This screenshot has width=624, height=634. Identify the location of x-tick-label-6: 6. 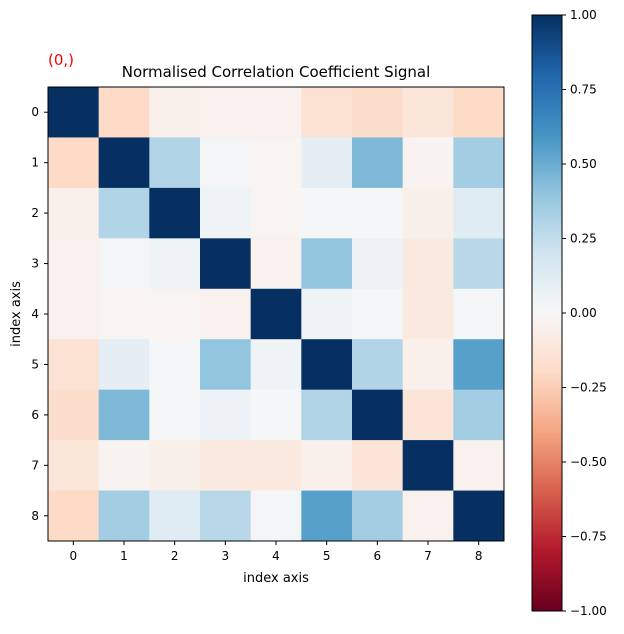
(378, 556).